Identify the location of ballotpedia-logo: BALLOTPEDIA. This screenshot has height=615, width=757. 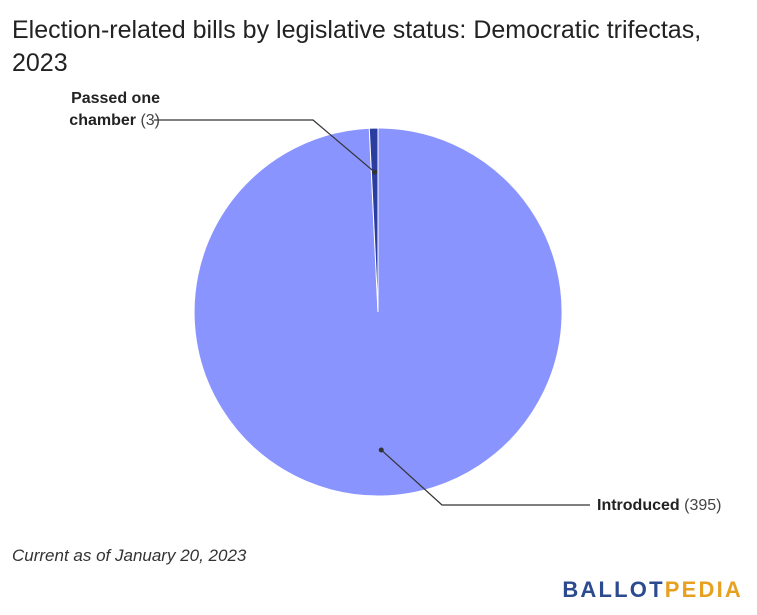
(652, 590).